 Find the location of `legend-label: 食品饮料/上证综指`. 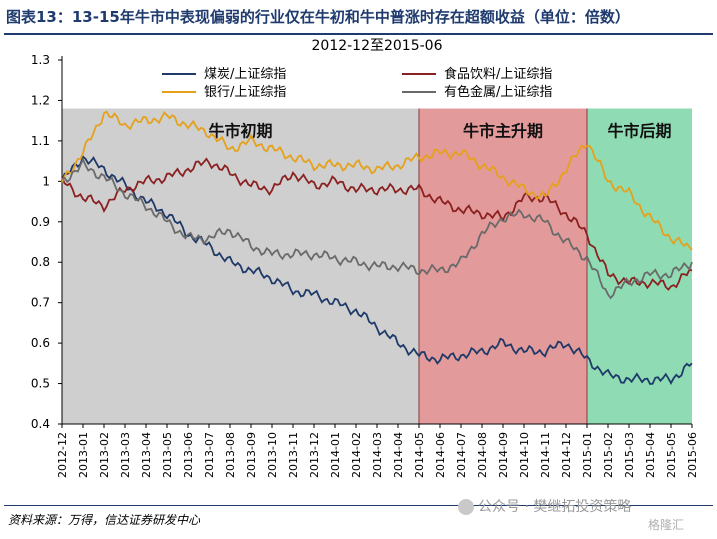

legend-label: 食品饮料/上证综指 is located at coordinates (498, 74).